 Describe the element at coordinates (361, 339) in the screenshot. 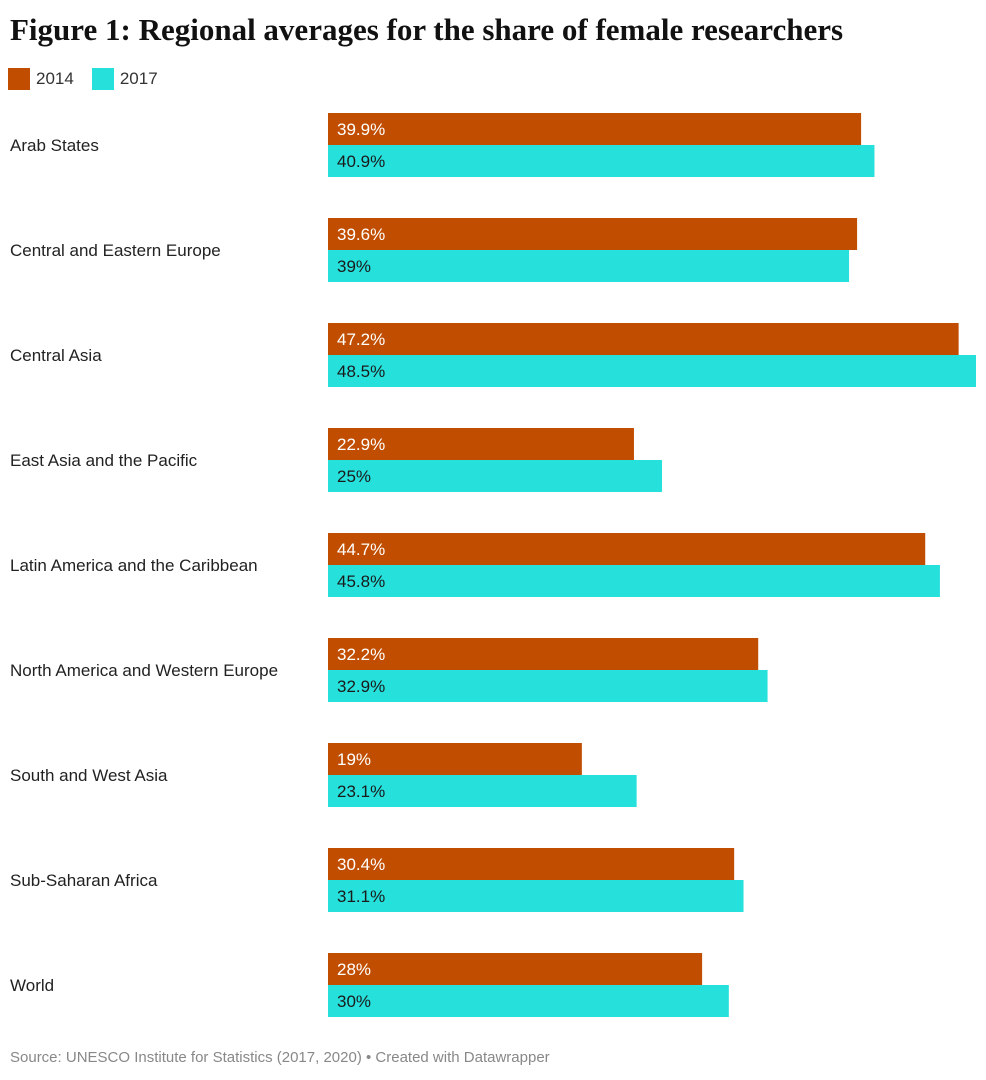

I see `data-label-2014-central-asia: 47.2%` at that location.